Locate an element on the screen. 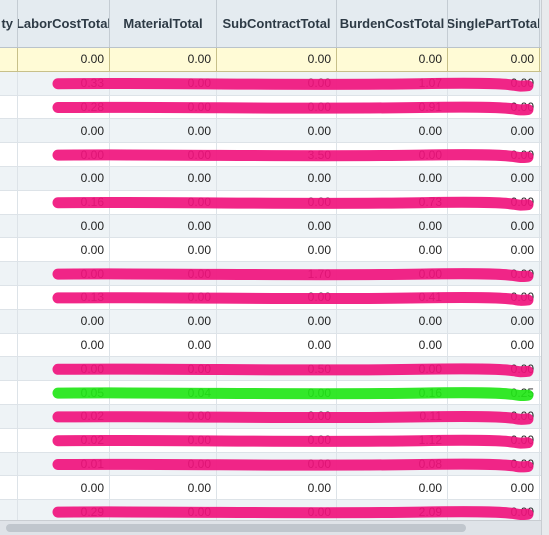 This screenshot has width=549, height=535. table-row: 0.05 0.04 0.00 0.16 0.25 is located at coordinates (270, 393).